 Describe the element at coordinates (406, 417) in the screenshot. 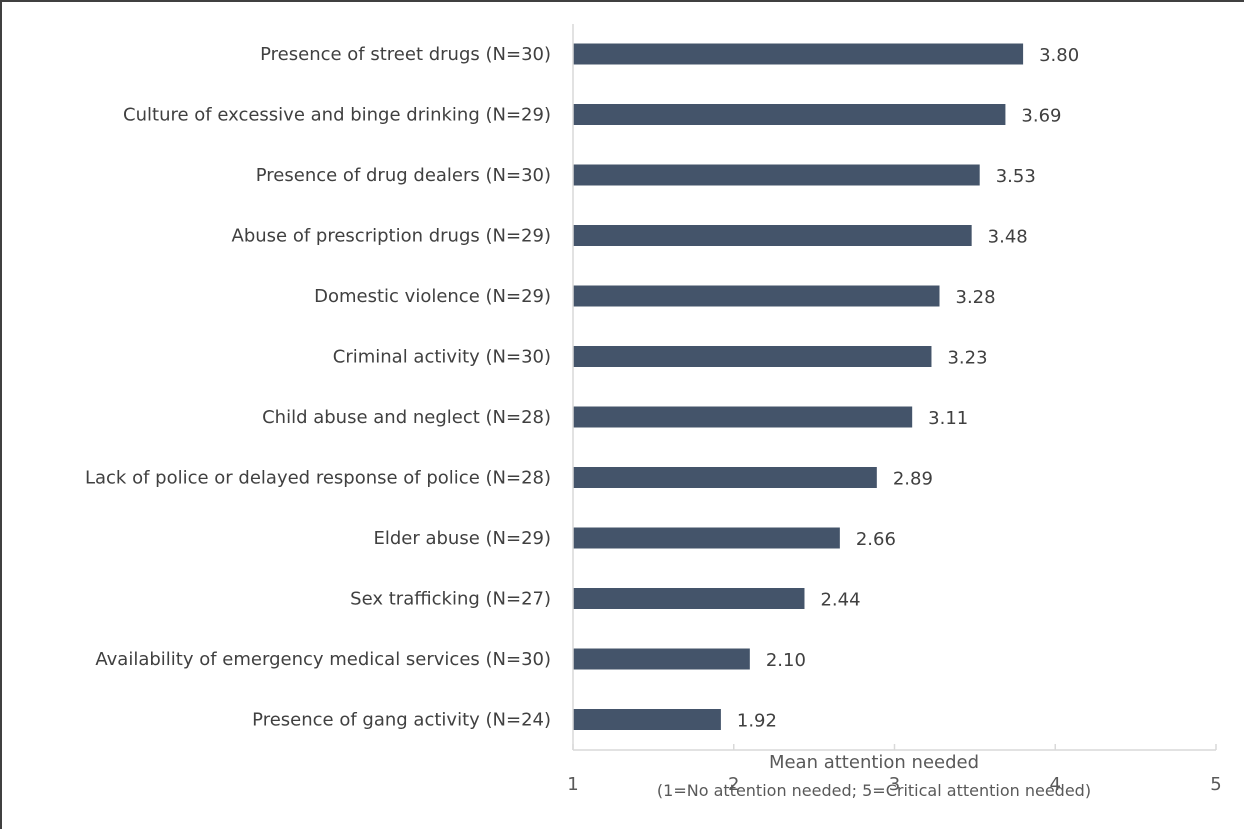

I see `category-label: Child abuse and neglect (N=28)` at that location.